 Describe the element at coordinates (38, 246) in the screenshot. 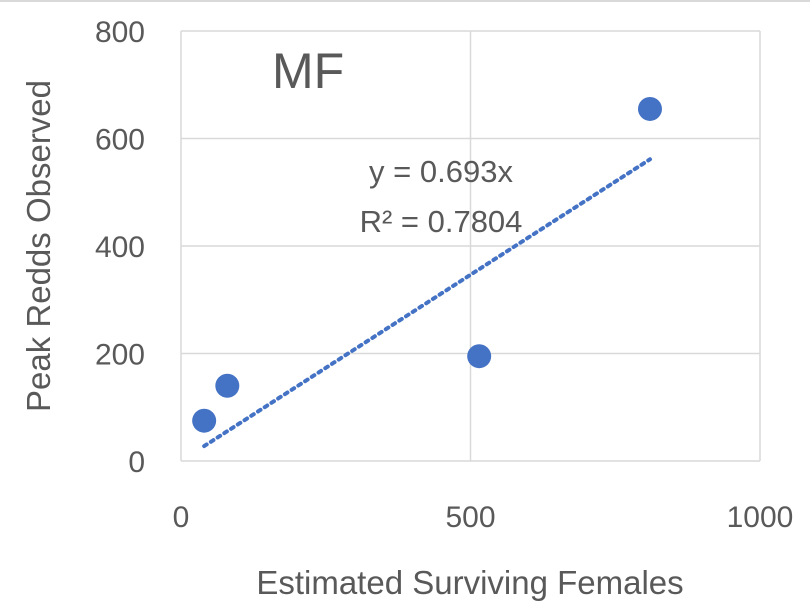

I see `y-axis-title: Peak Redds Observed` at that location.